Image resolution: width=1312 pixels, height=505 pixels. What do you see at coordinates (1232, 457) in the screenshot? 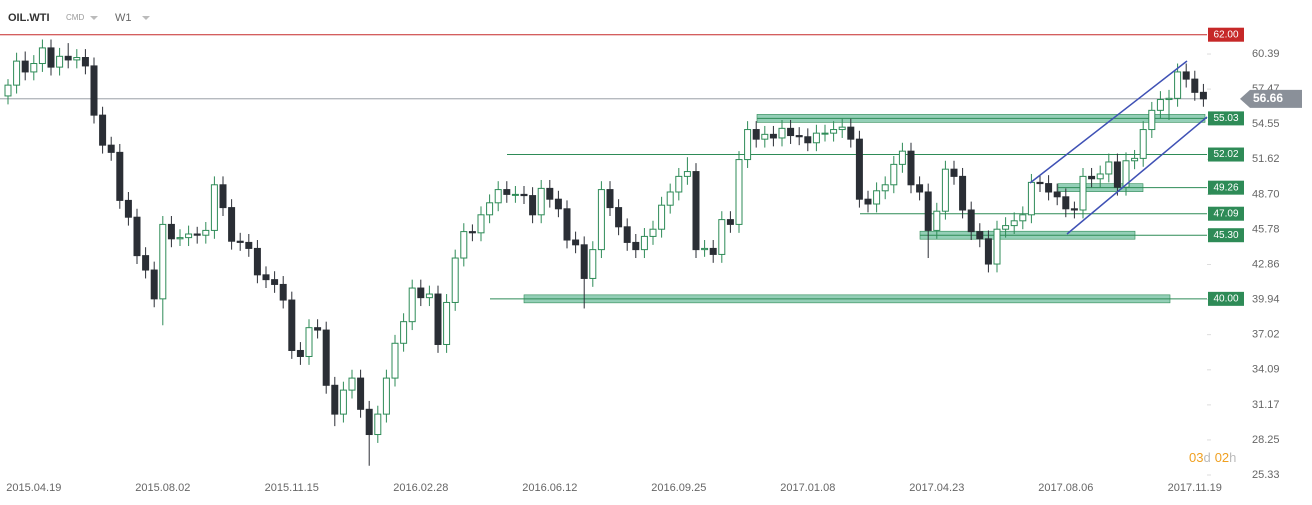
I see `countdown-unit: h` at bounding box center [1232, 457].